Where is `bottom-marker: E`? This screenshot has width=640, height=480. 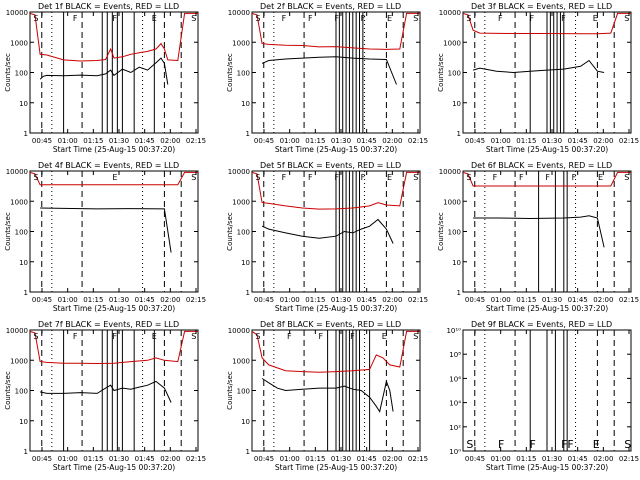
bottom-marker: E is located at coordinates (596, 444).